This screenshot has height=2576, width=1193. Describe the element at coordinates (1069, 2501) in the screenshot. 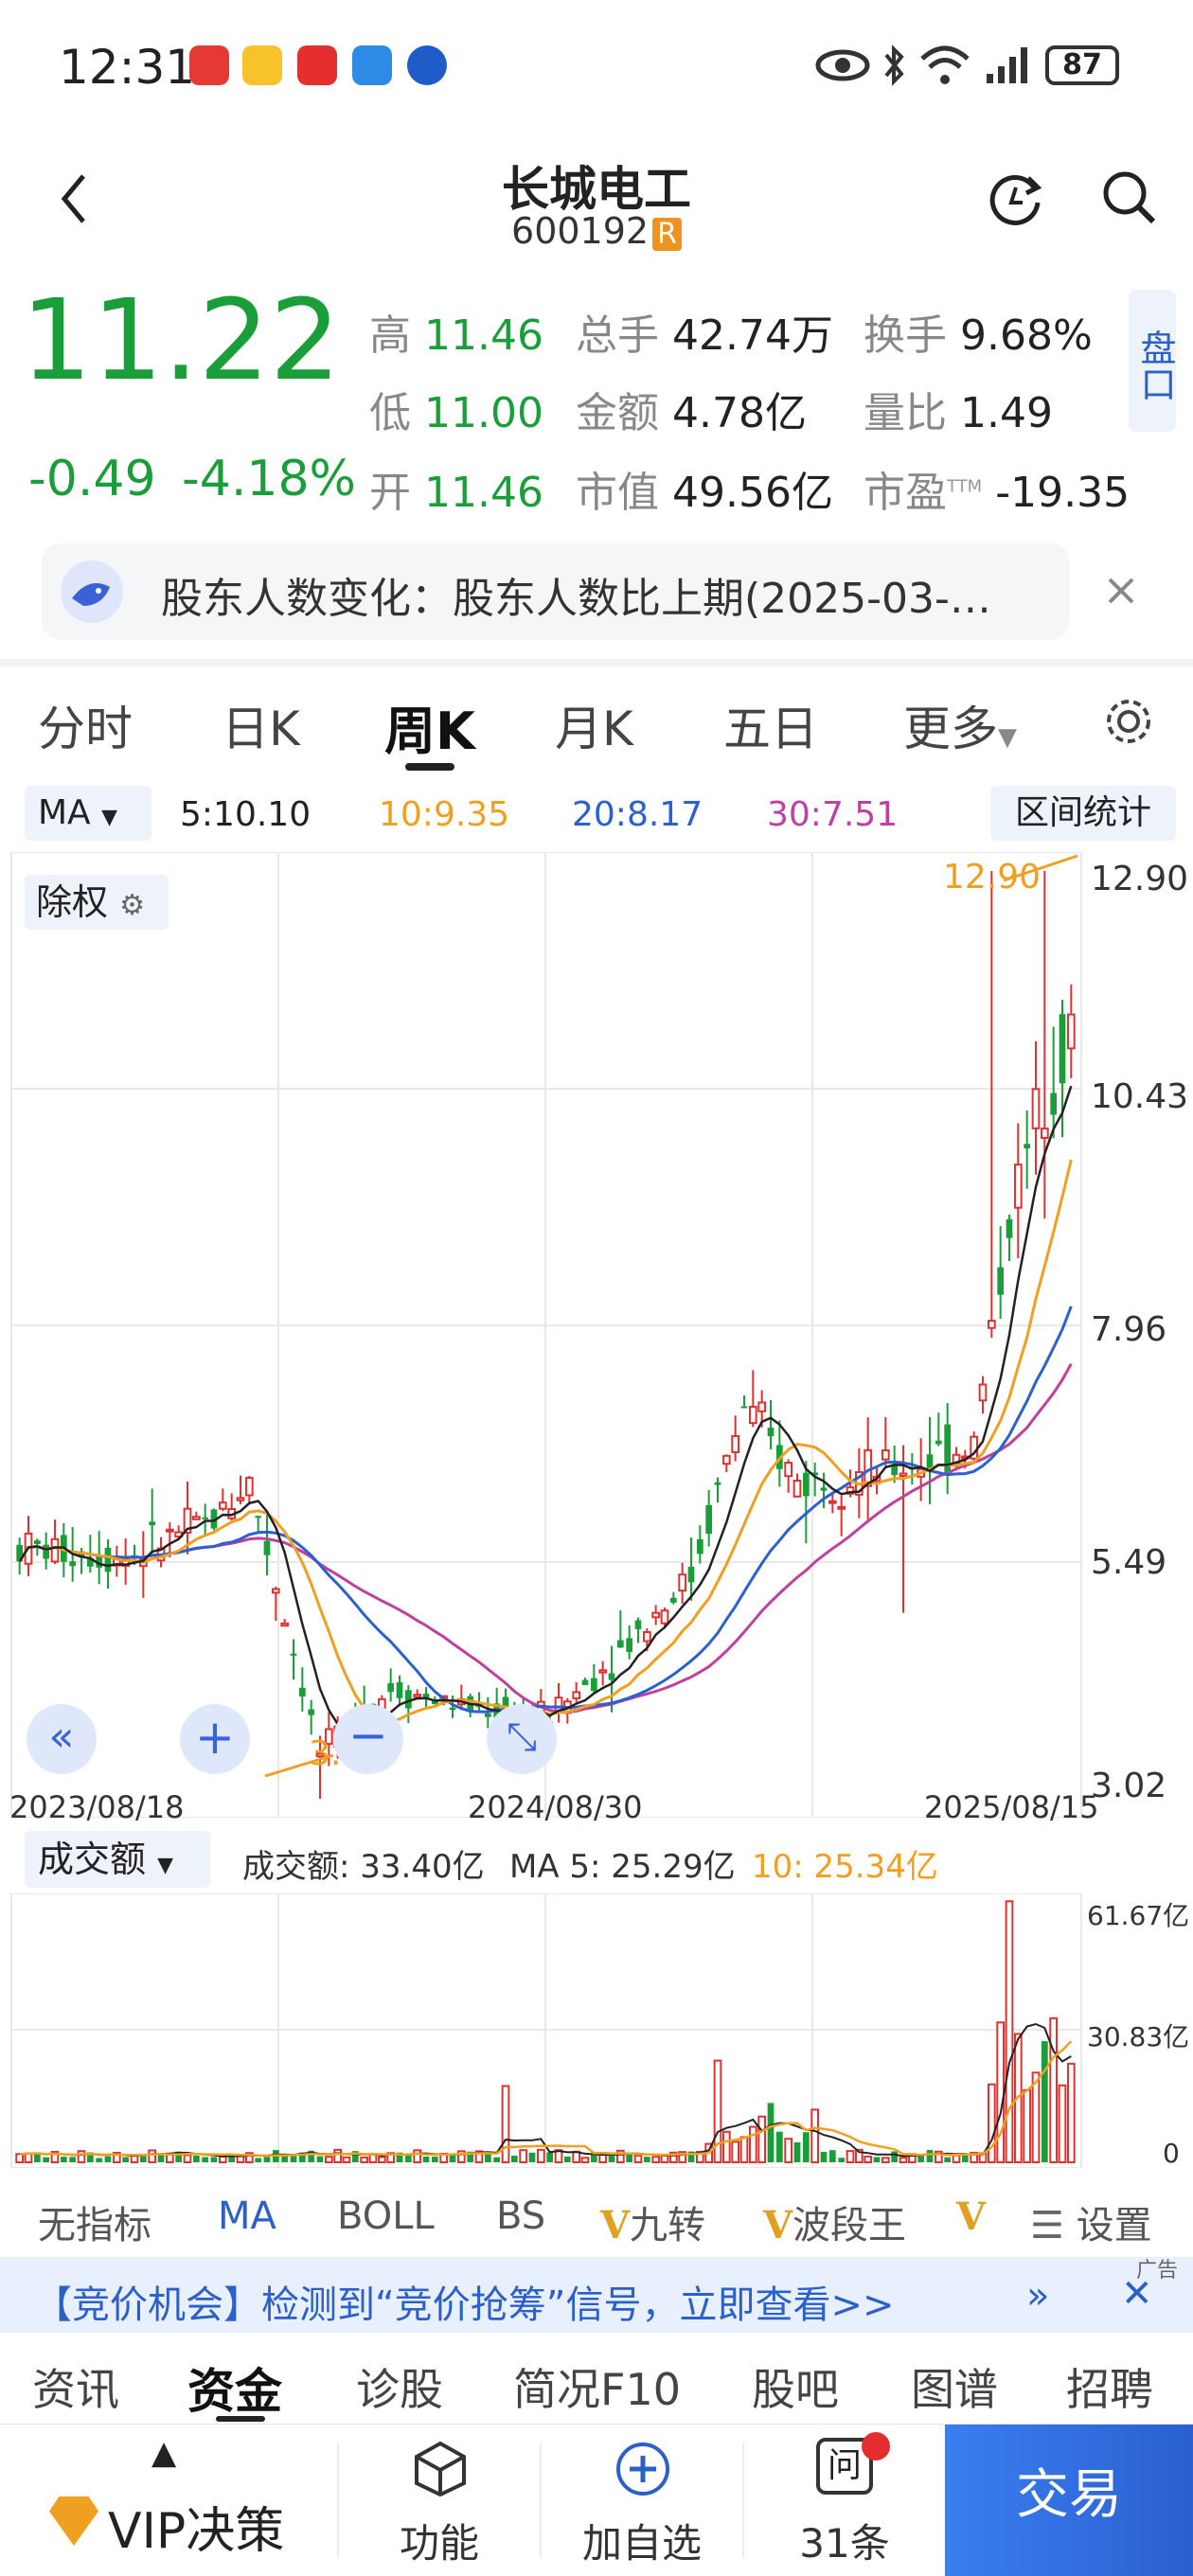

I see `trade-button: 交易` at that location.